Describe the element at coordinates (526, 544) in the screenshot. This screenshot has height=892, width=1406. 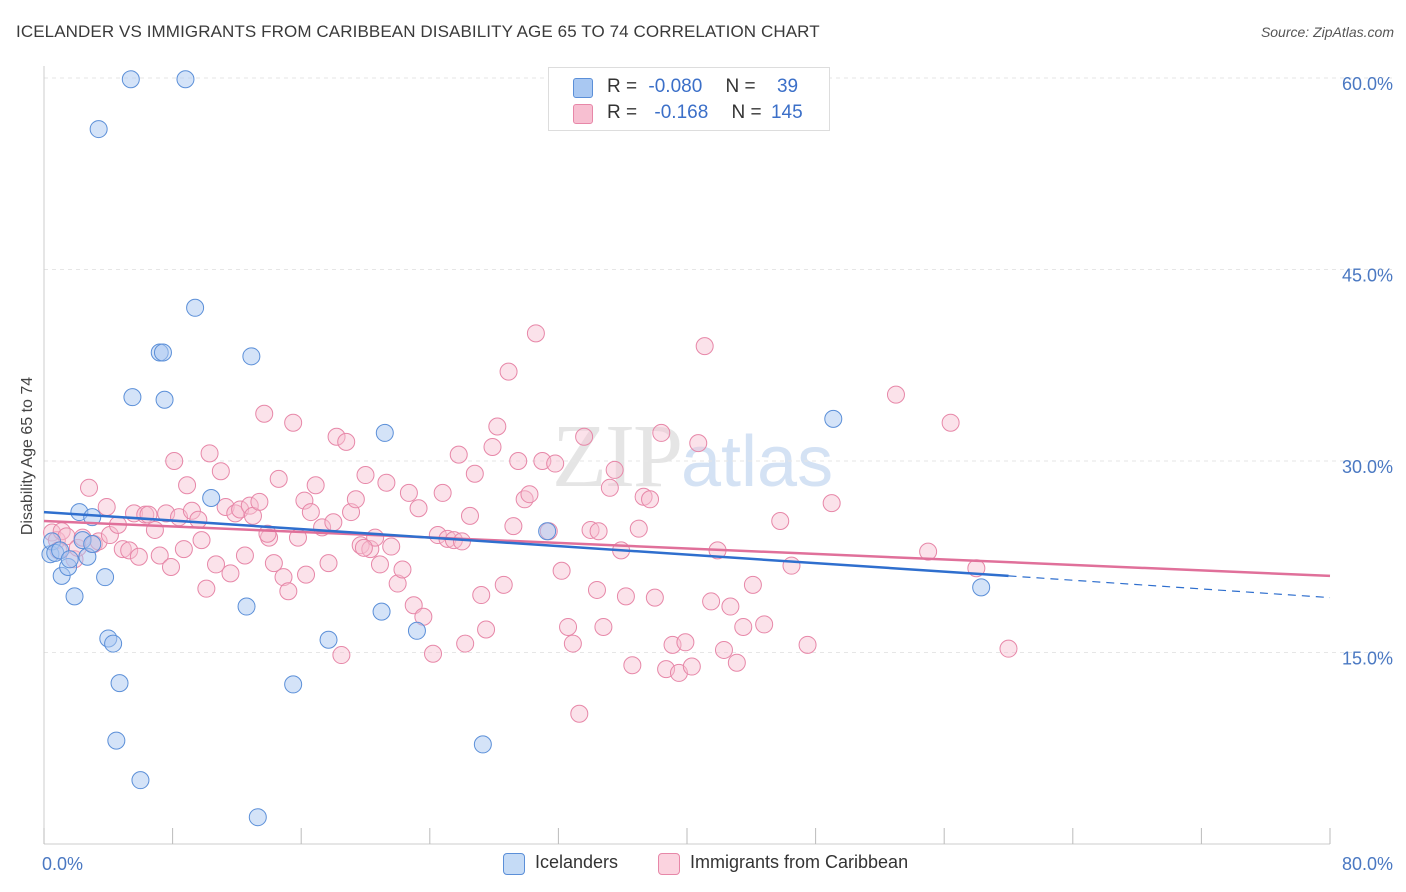
I see `trend-line-icelanders` at that location.